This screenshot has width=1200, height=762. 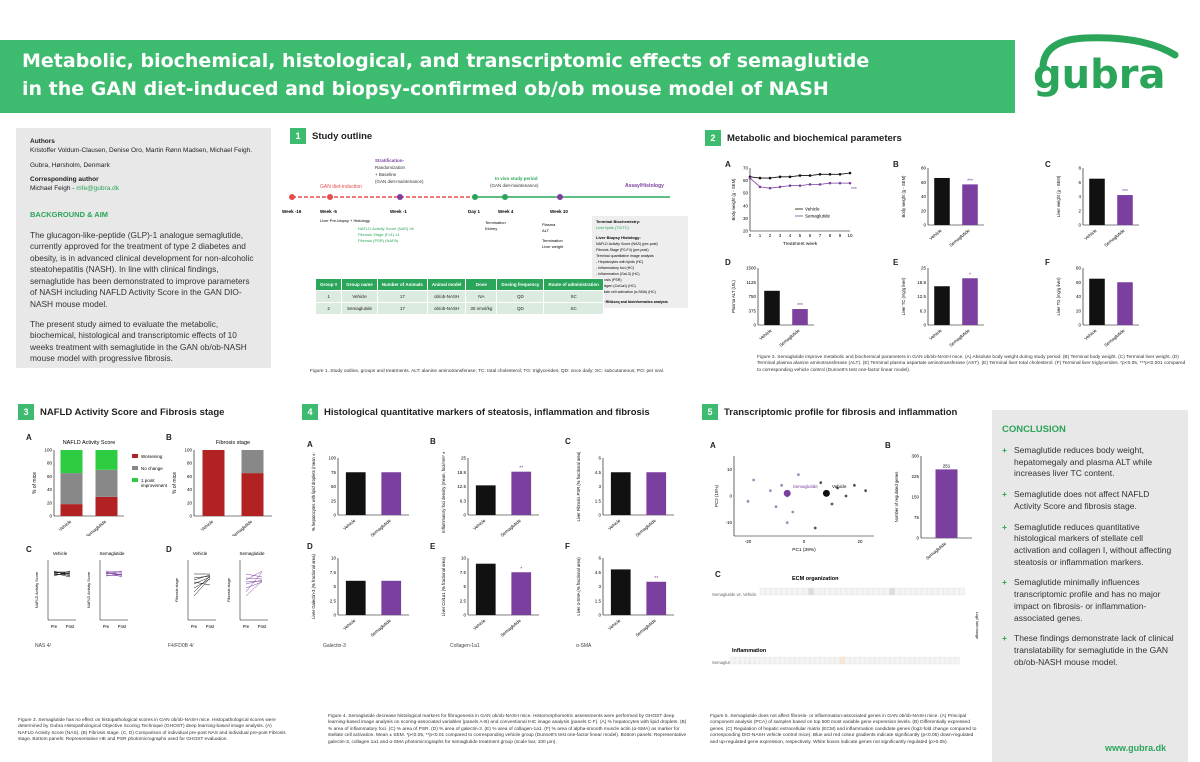 I want to click on panel-4e-label: E, so click(x=433, y=546).